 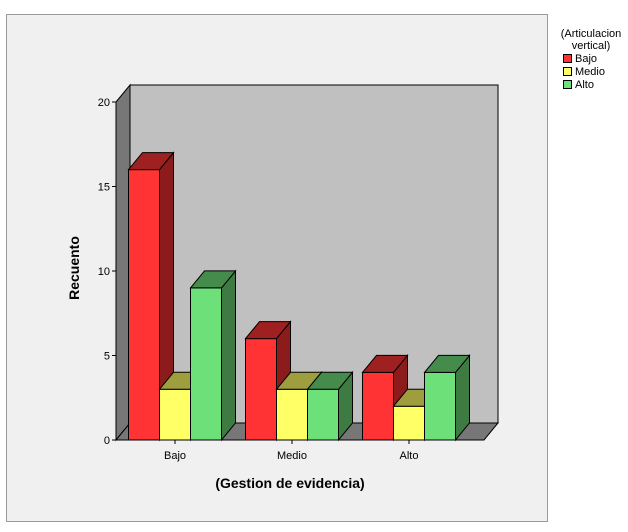 What do you see at coordinates (590, 71) in the screenshot?
I see `legend-label: Medio` at bounding box center [590, 71].